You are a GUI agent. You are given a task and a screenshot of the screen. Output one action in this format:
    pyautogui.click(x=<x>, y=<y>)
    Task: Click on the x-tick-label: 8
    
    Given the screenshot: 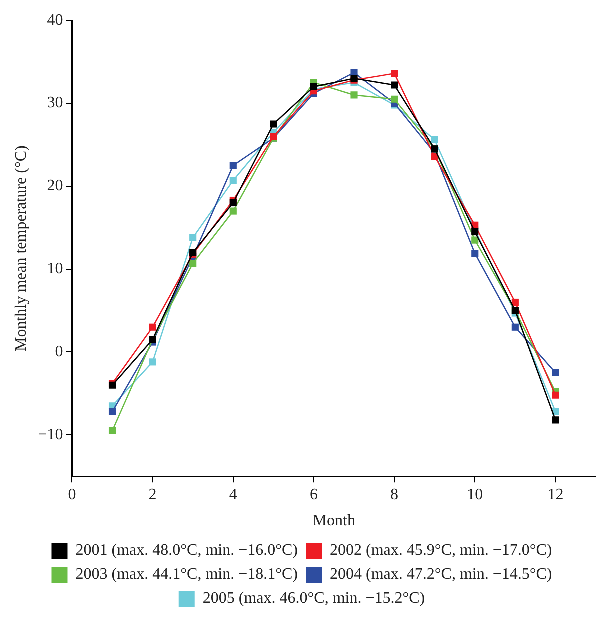 What is the action you would take?
    pyautogui.click(x=394, y=495)
    